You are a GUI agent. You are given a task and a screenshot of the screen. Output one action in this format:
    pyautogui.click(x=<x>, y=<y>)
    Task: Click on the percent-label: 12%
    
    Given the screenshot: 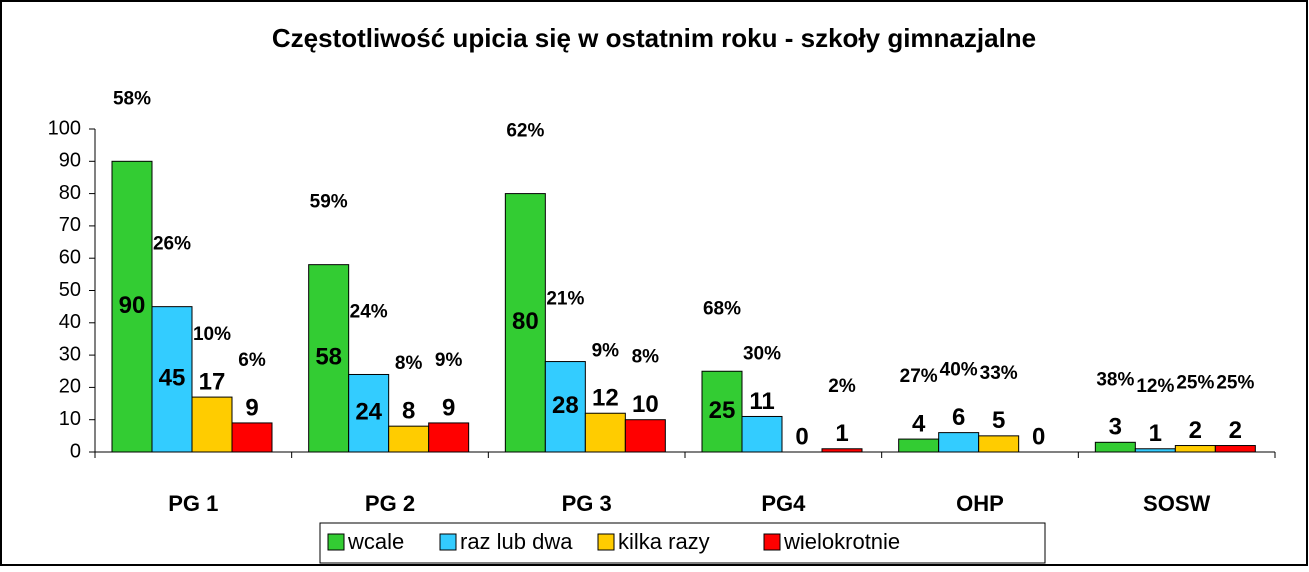 What is the action you would take?
    pyautogui.click(x=1155, y=386)
    